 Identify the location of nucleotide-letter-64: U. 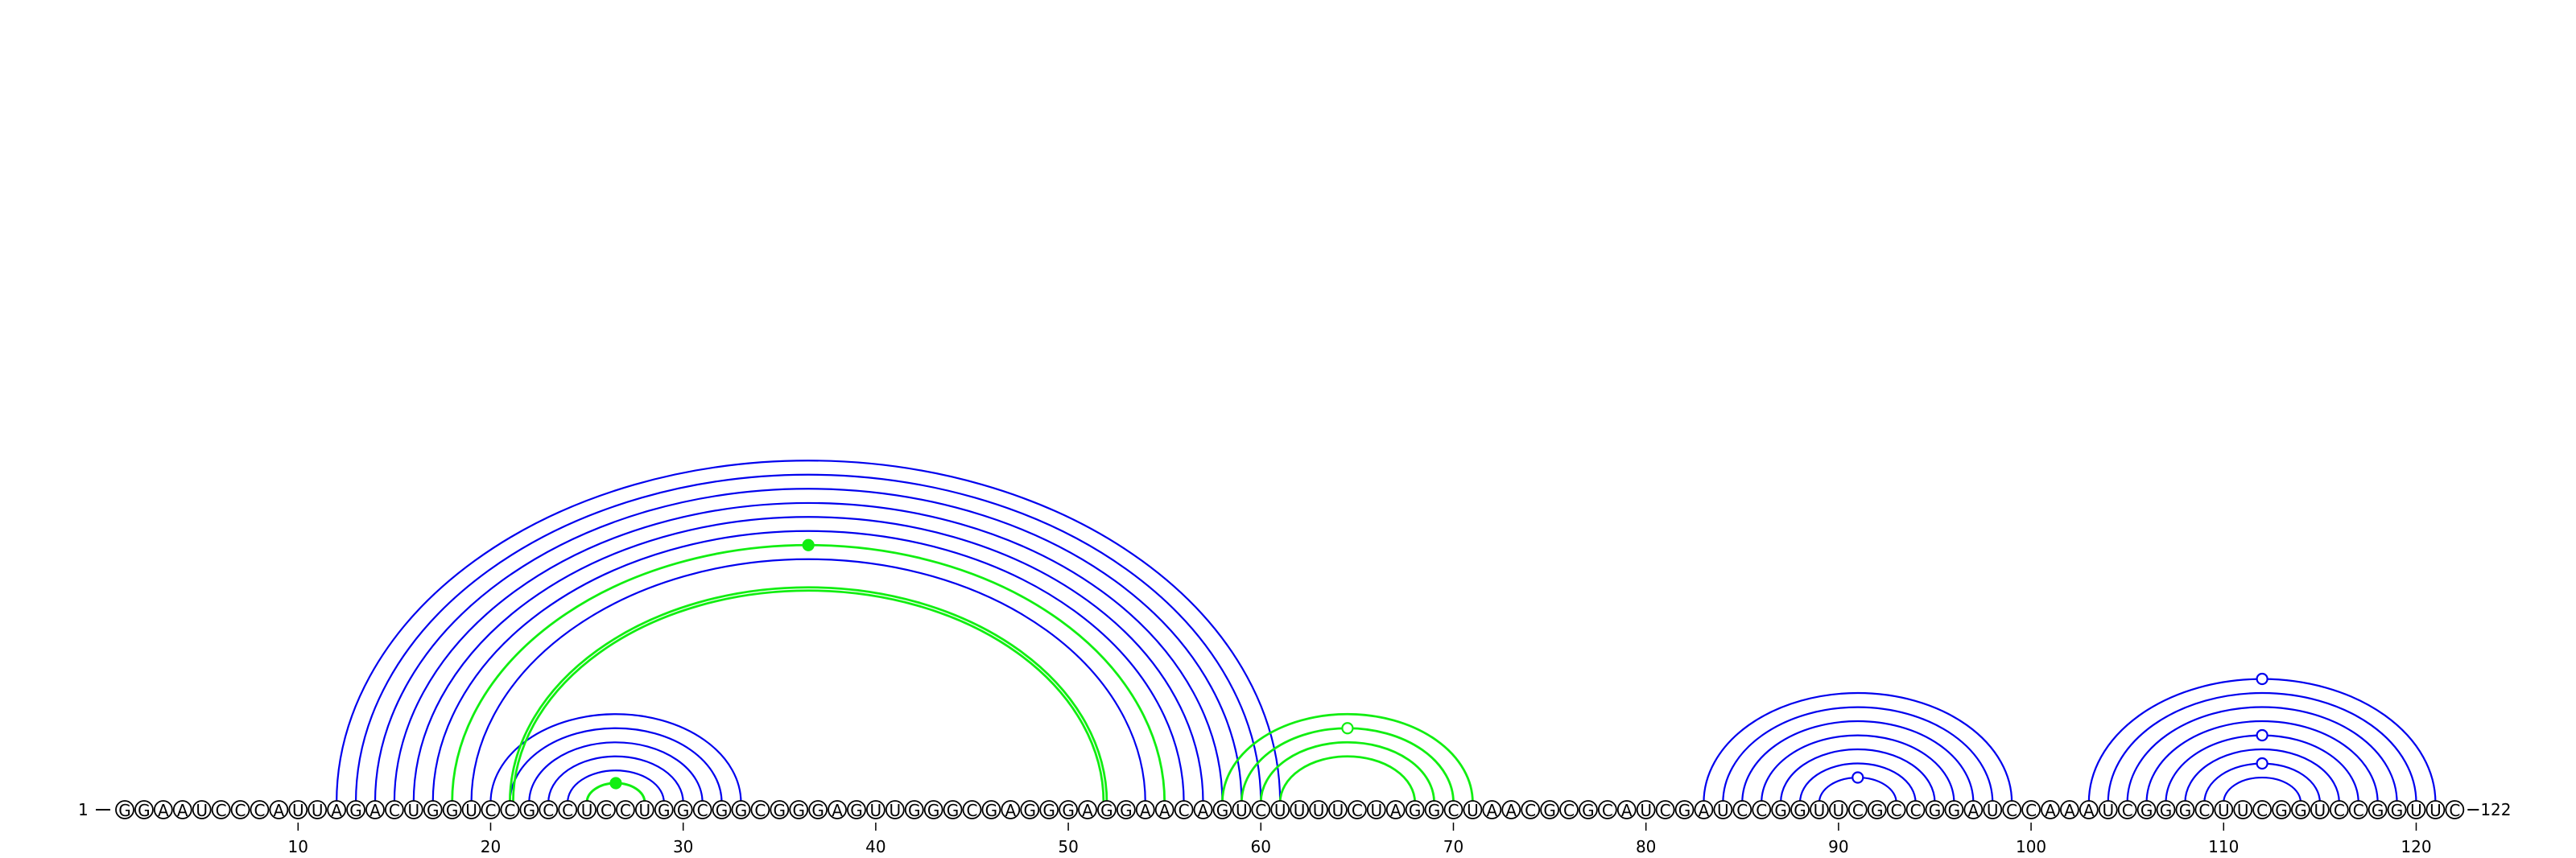
(1338, 811).